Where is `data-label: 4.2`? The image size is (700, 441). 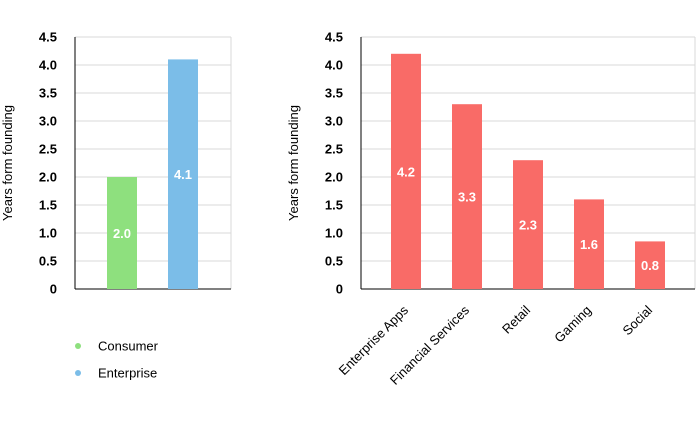
data-label: 4.2 is located at coordinates (406, 171).